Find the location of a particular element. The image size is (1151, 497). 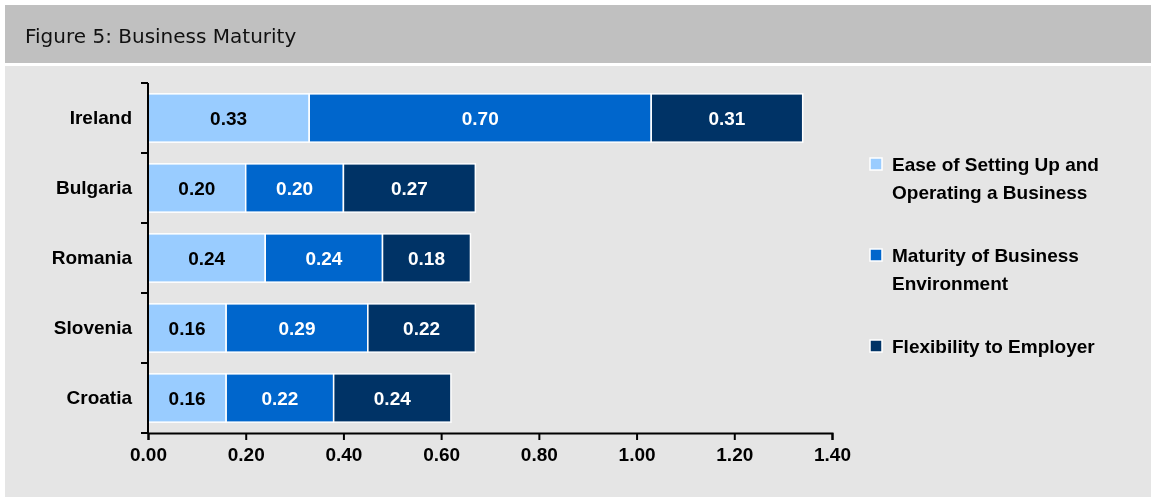

data-label: 0.31 is located at coordinates (727, 118).